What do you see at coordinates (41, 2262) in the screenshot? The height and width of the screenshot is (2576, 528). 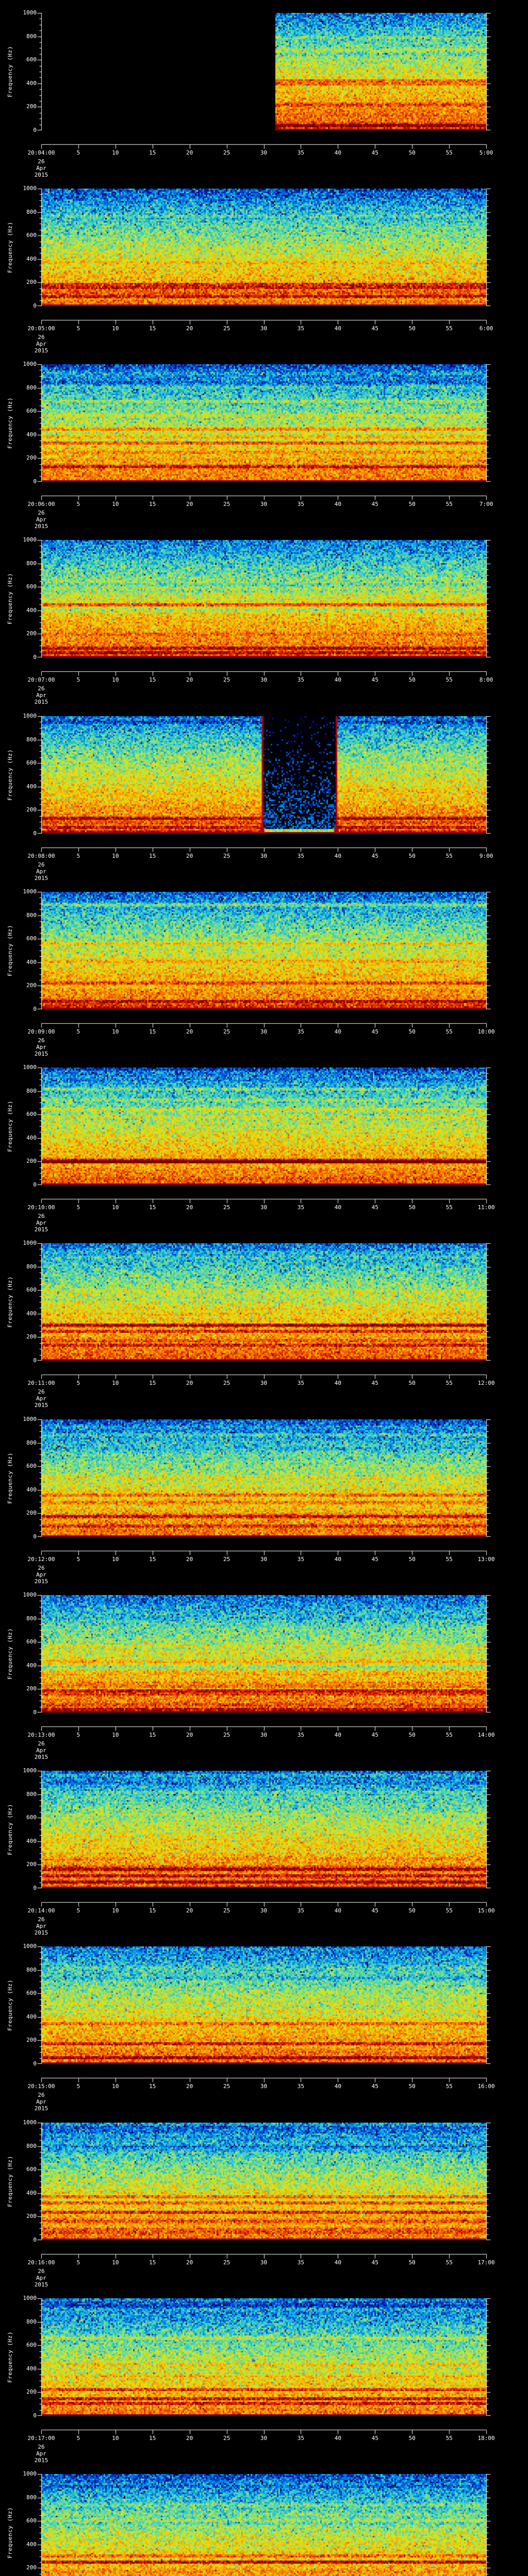 I see `start-time-label: 20:16:00` at bounding box center [41, 2262].